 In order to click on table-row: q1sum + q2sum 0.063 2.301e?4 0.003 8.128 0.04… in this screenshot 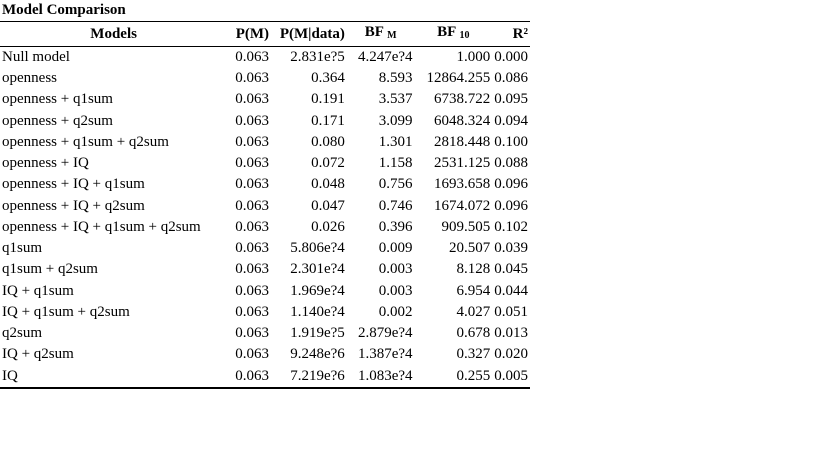, I will do `click(265, 269)`.